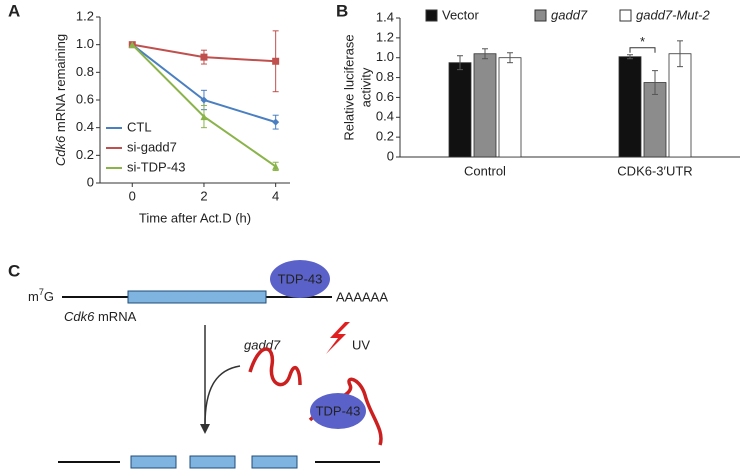 The image size is (744, 469). Describe the element at coordinates (654, 170) in the screenshot. I see `x-tick-label: CDK6-3′UTR` at that location.